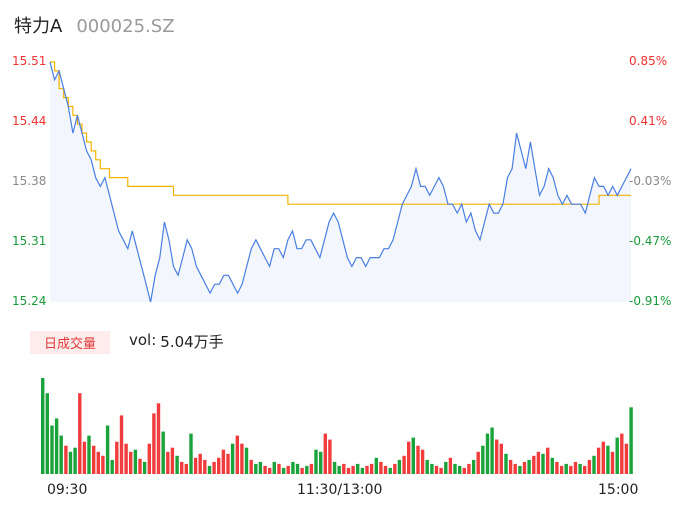 The height and width of the screenshot is (524, 686). Describe the element at coordinates (29, 241) in the screenshot. I see `price-tick-left: 15.31` at that location.